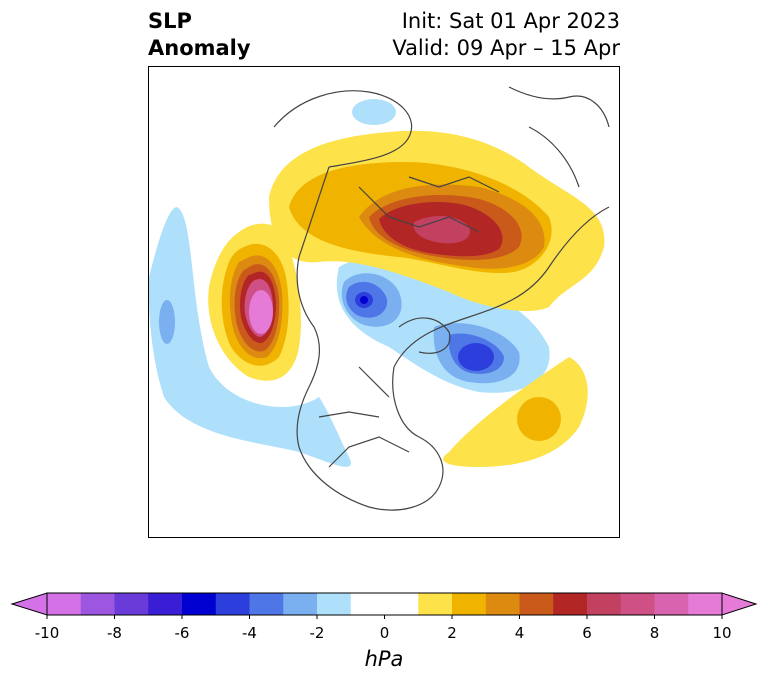  Describe the element at coordinates (199, 35) in the screenshot. I see `map-title: SLP Anomaly` at that location.